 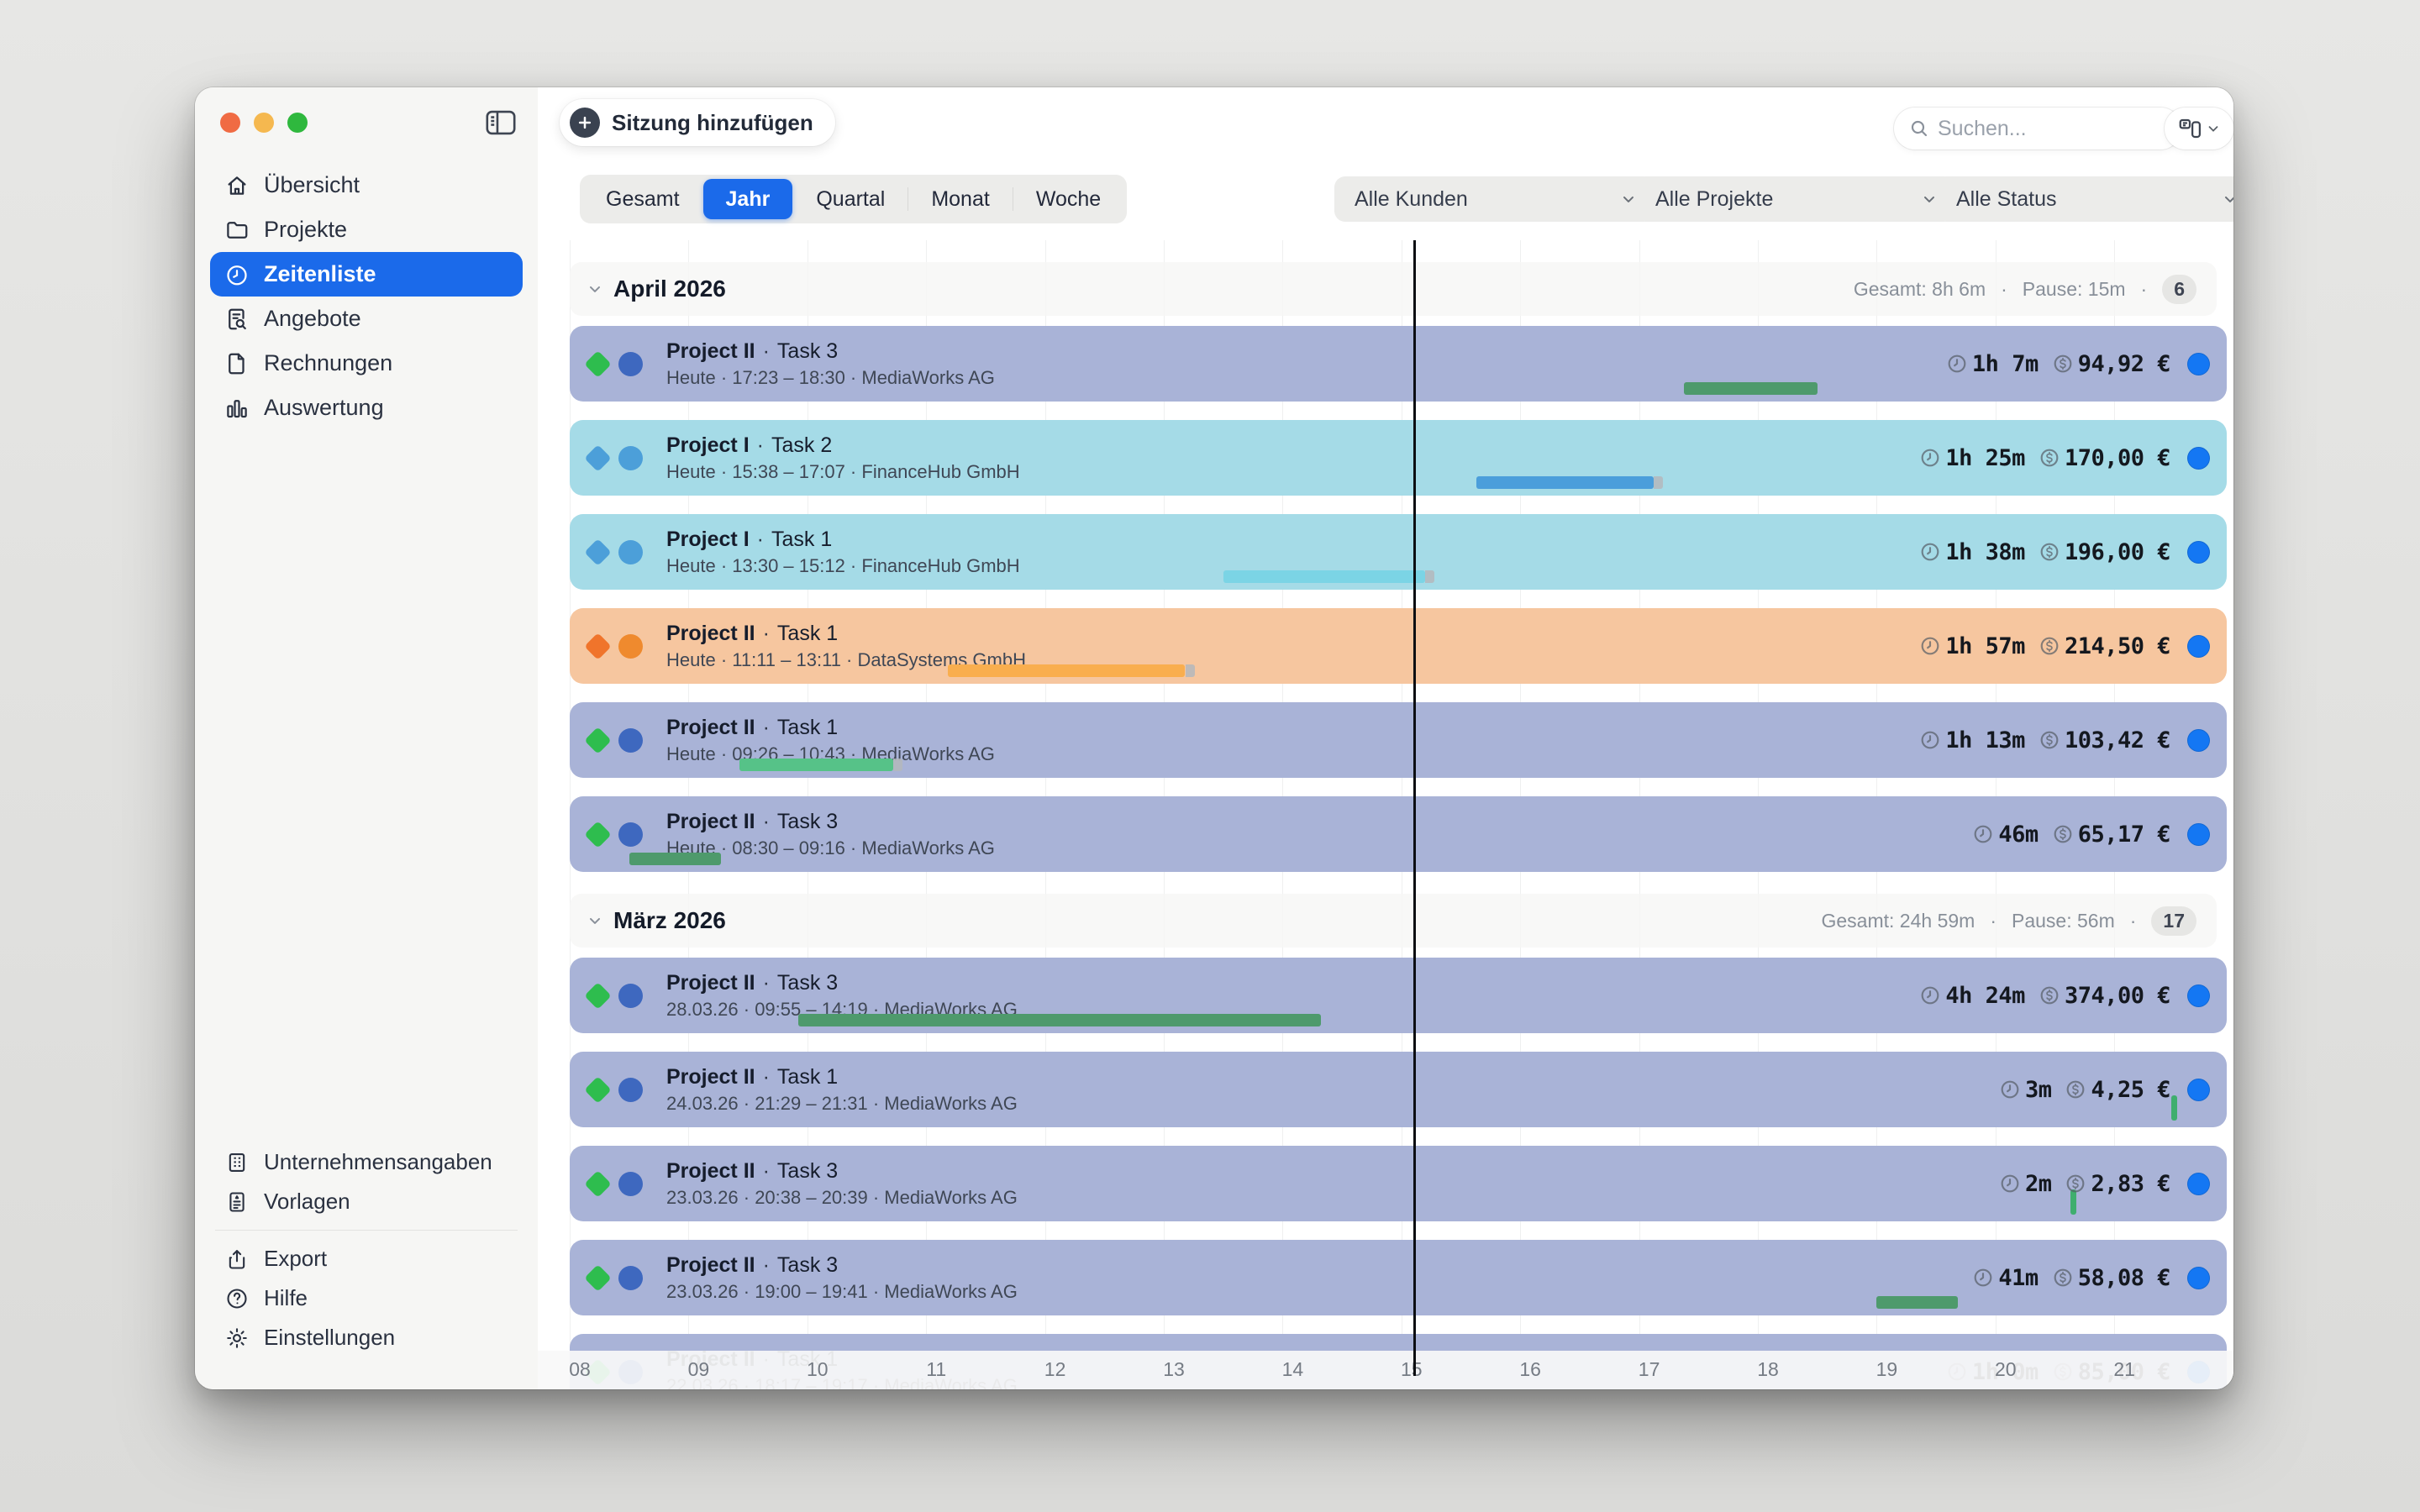 I want to click on sidebar-item-hilfe: Hilfe, so click(x=367, y=1298).